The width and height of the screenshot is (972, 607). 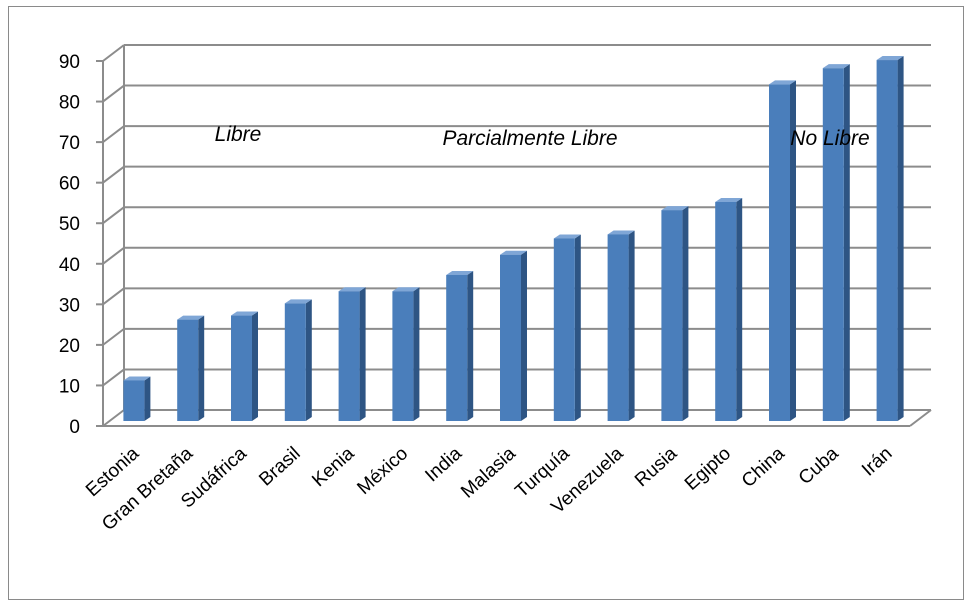 I want to click on y-tick-label: 70, so click(x=69, y=143).